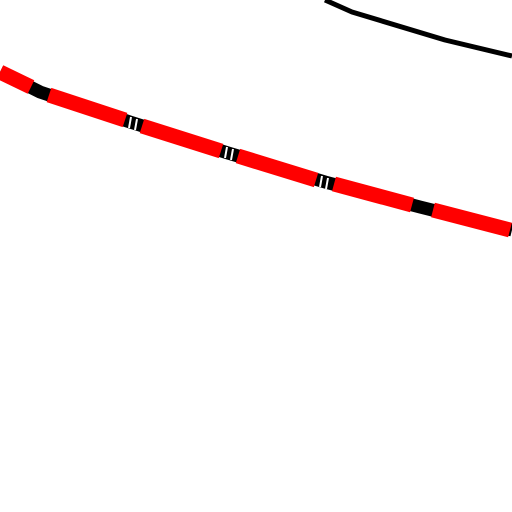 This screenshot has width=512, height=512. I want to click on railway-ticks, so click(228, 153).